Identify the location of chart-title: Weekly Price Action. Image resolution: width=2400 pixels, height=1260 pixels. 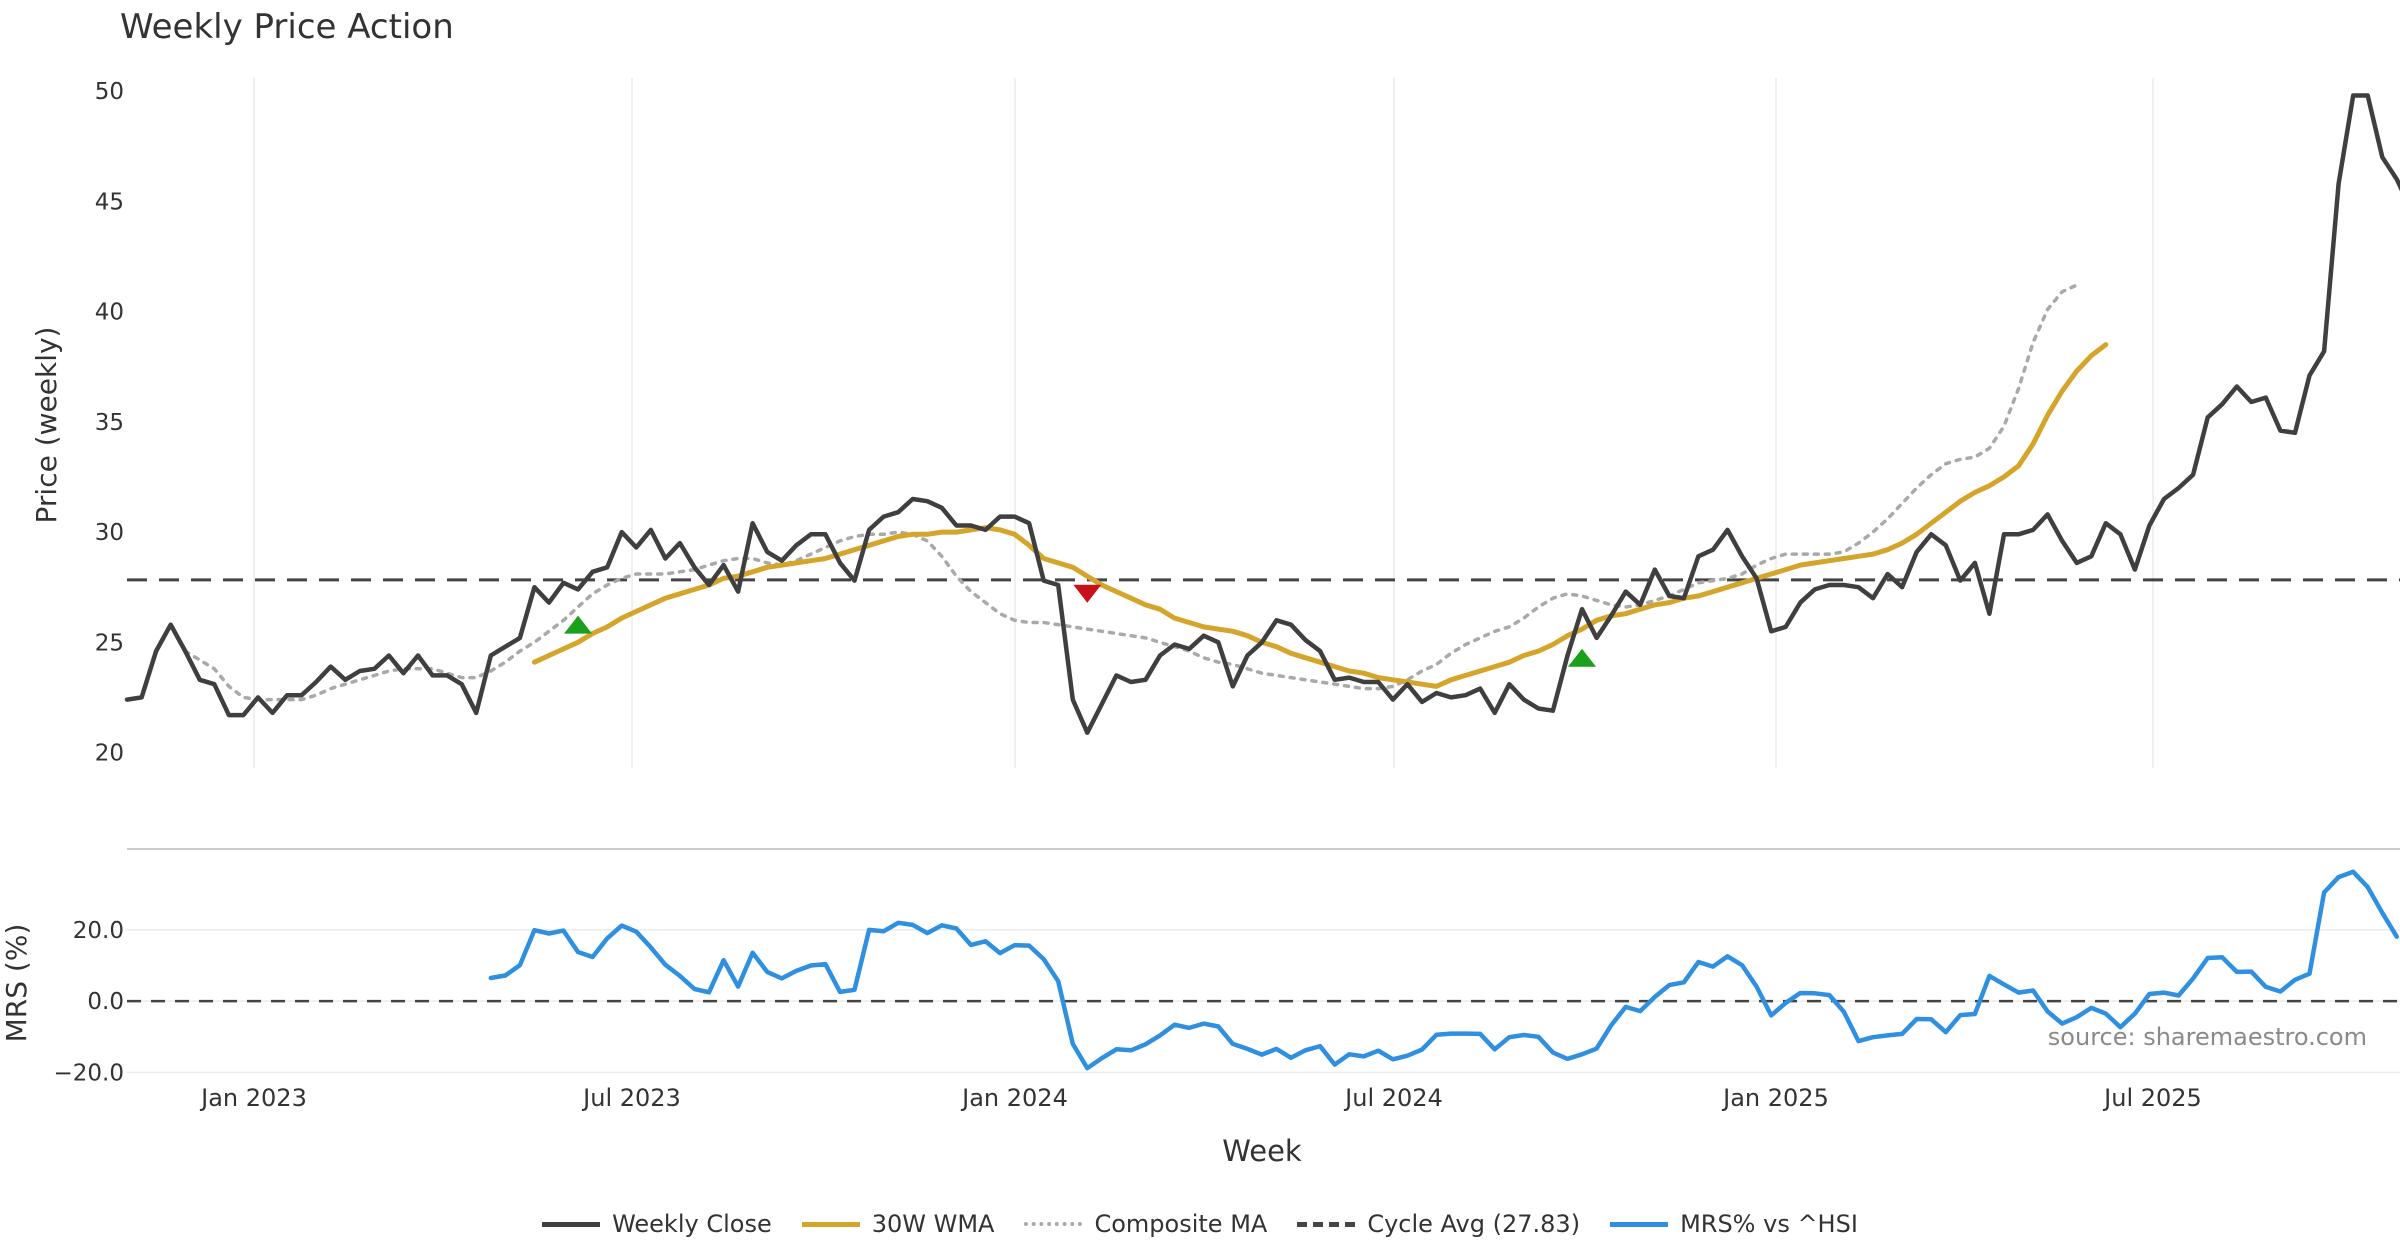
(287, 27).